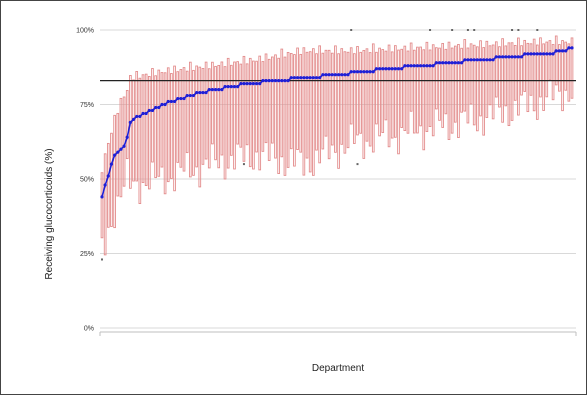 The height and width of the screenshot is (395, 587). I want to click on y-tick-label: 25%, so click(87, 254).